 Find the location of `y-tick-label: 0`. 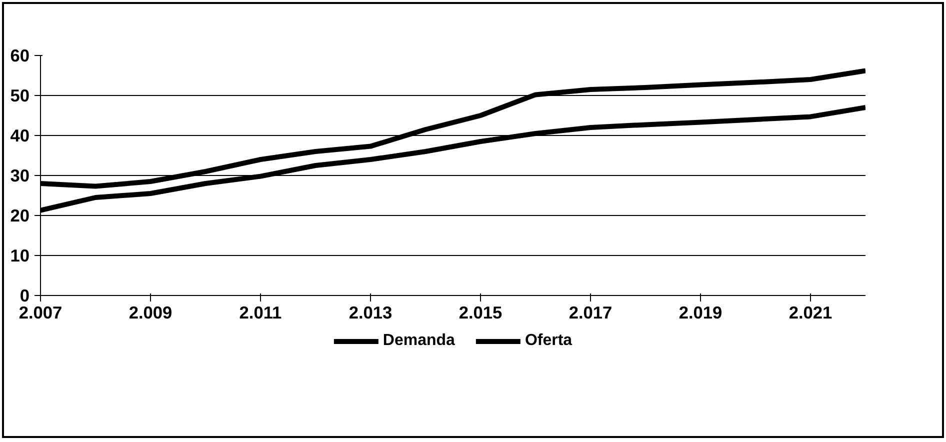

y-tick-label: 0 is located at coordinates (25, 296).